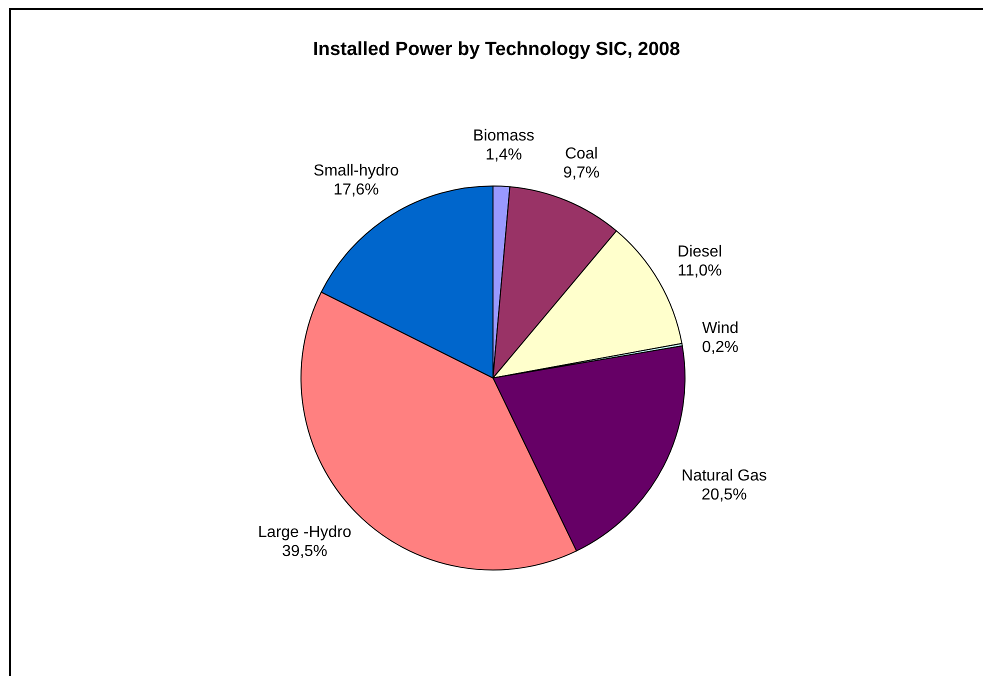 The image size is (983, 676). Describe the element at coordinates (581, 153) in the screenshot. I see `slice-label: Coal` at that location.